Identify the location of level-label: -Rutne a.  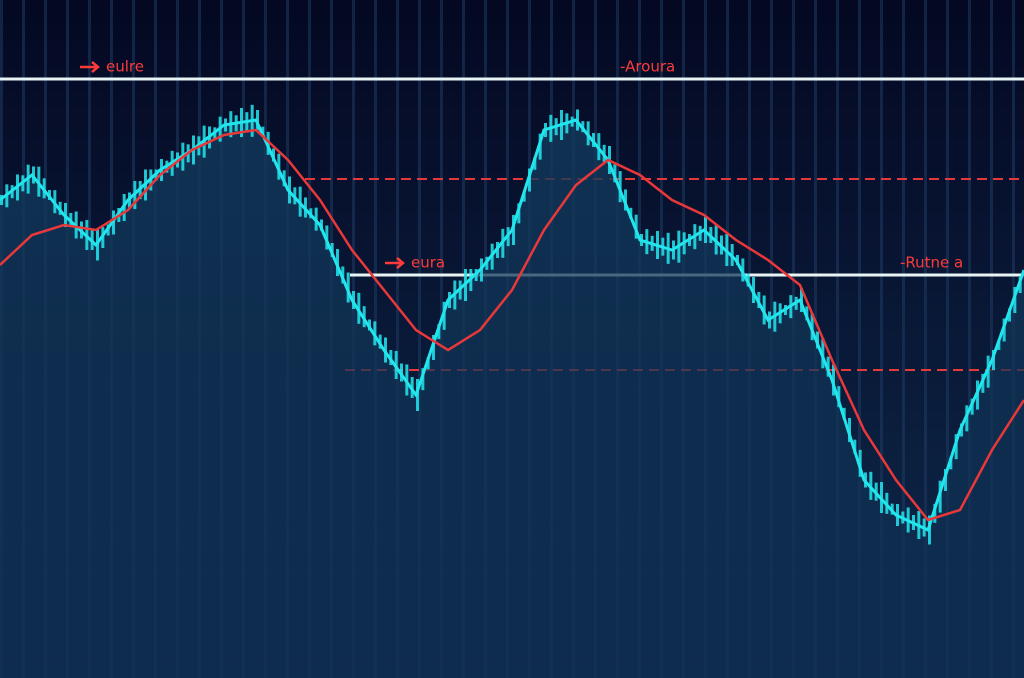
(931, 263).